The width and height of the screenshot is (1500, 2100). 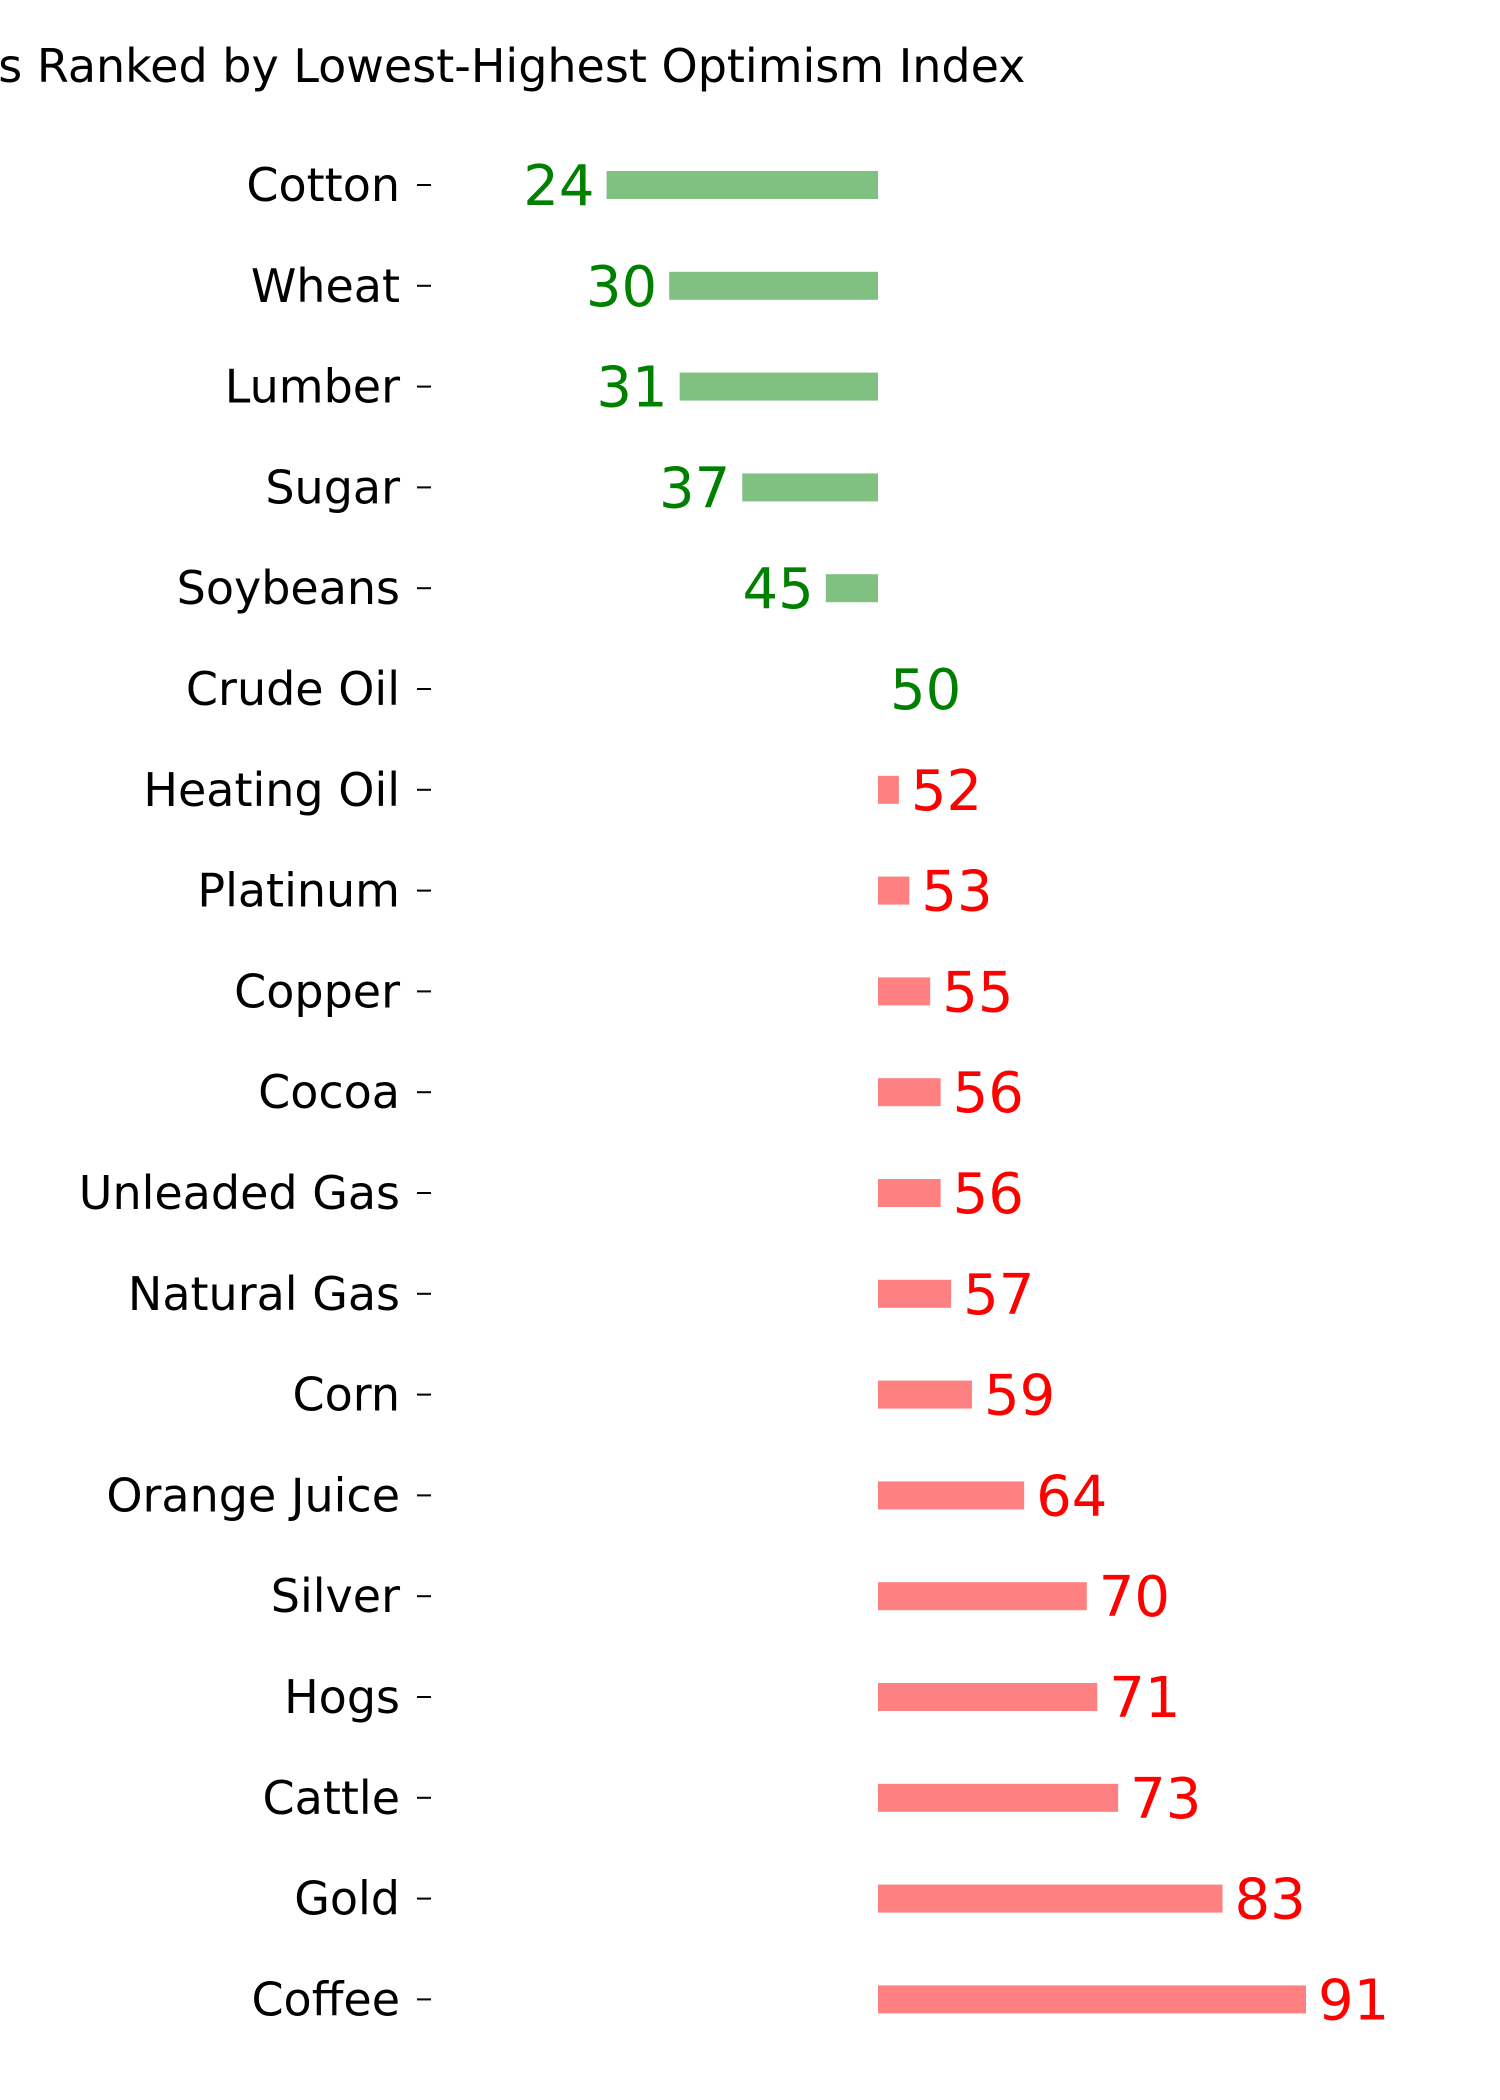 What do you see at coordinates (778, 589) in the screenshot?
I see `value-label: 45` at bounding box center [778, 589].